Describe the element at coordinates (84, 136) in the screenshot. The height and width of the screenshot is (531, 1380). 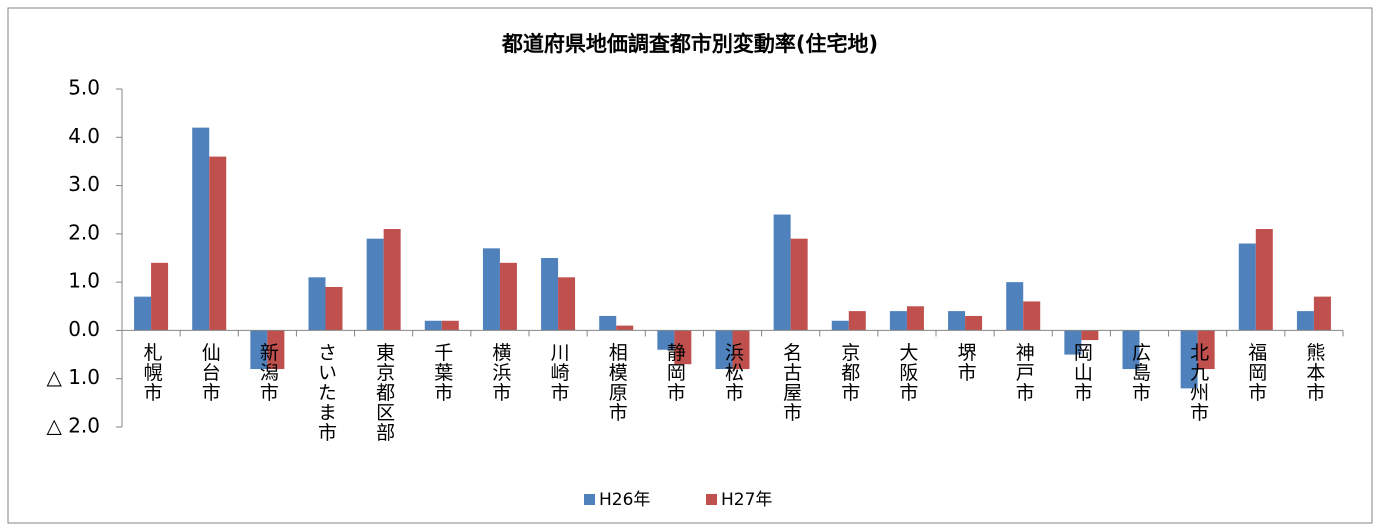
I see `y-tick-label: 4.0` at that location.